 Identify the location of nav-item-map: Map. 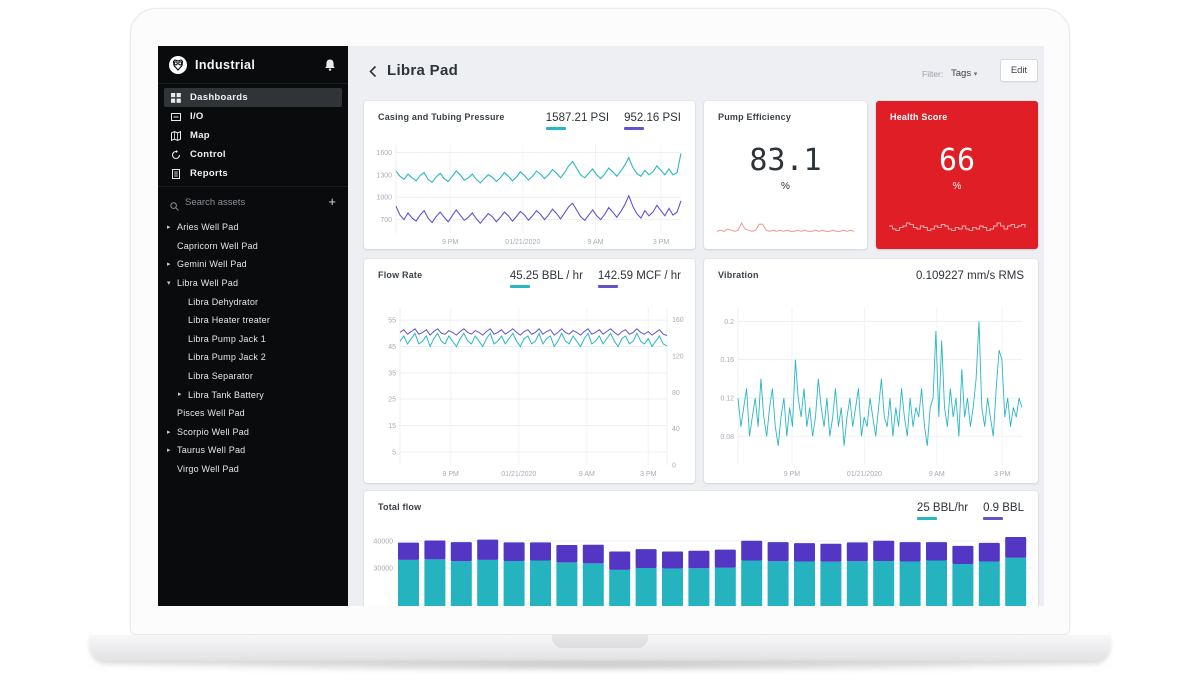
(253, 135).